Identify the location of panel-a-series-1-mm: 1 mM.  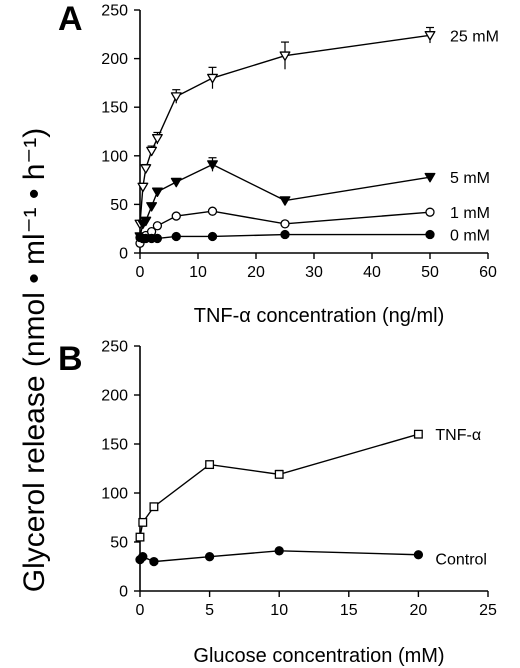
(312, 226).